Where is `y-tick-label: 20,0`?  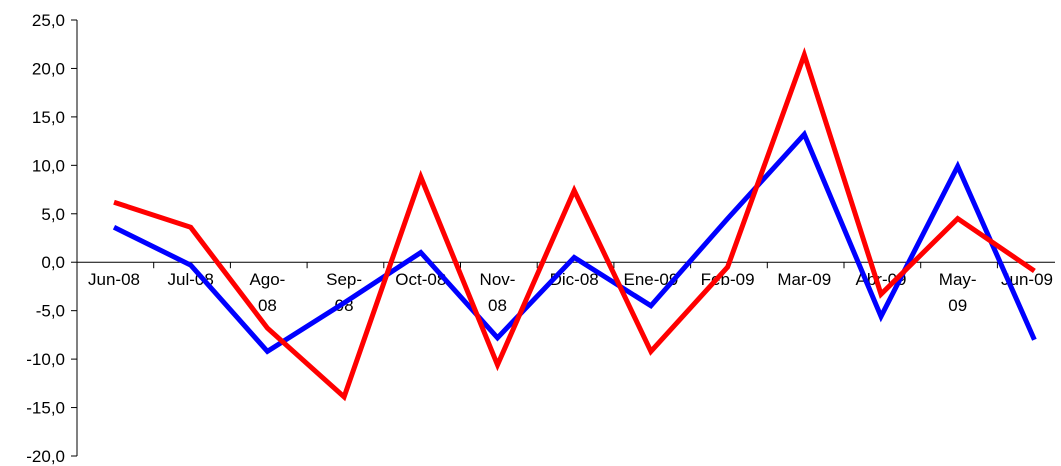
y-tick-label: 20,0 is located at coordinates (48, 68).